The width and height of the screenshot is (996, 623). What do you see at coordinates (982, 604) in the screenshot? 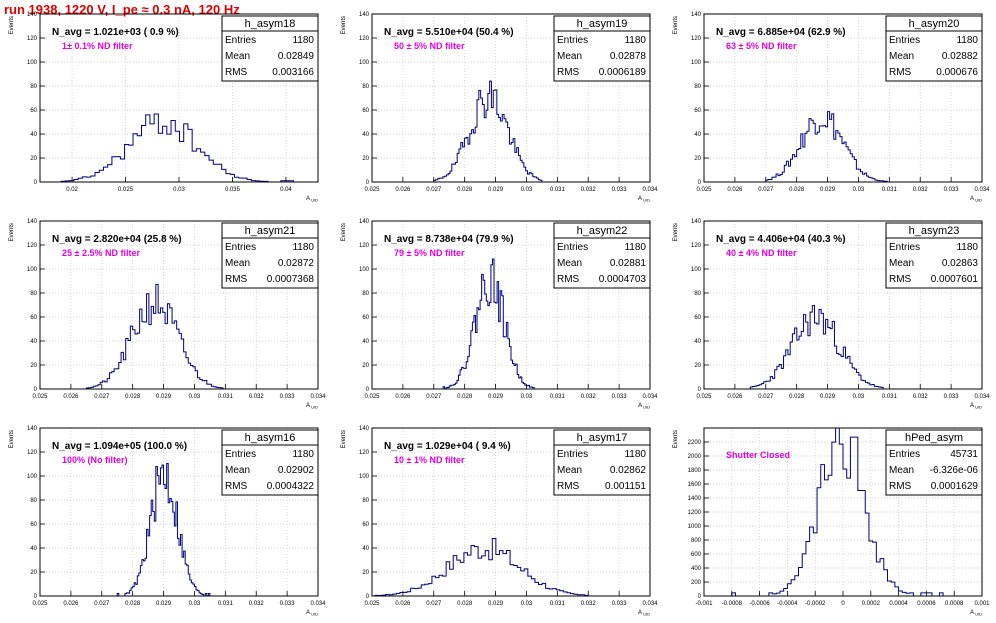
I see `x-tick-label: 0.001` at bounding box center [982, 604].